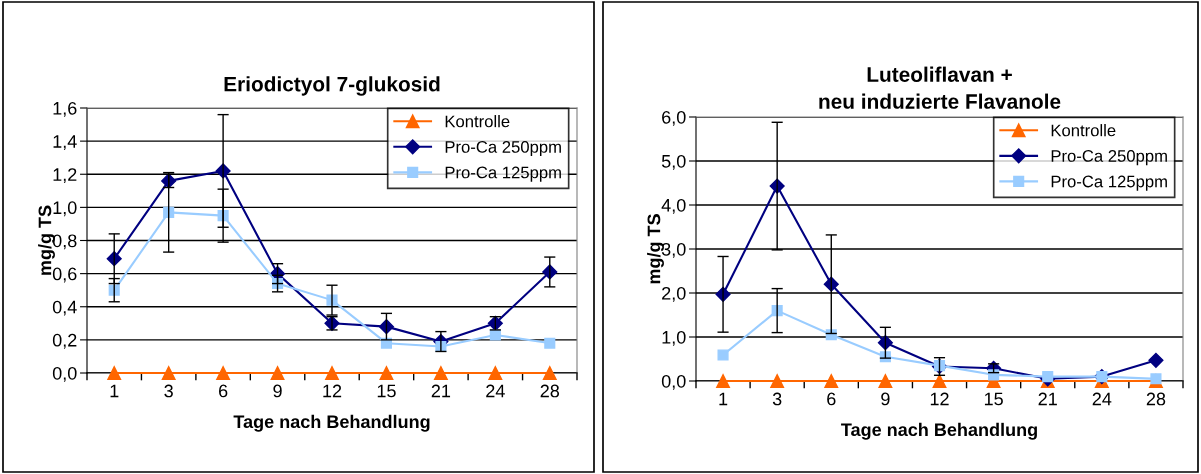 This screenshot has height=474, width=1201. Describe the element at coordinates (940, 87) in the screenshot. I see `chart-title: Luteoliflavan + neu induzierte Flavanole` at that location.